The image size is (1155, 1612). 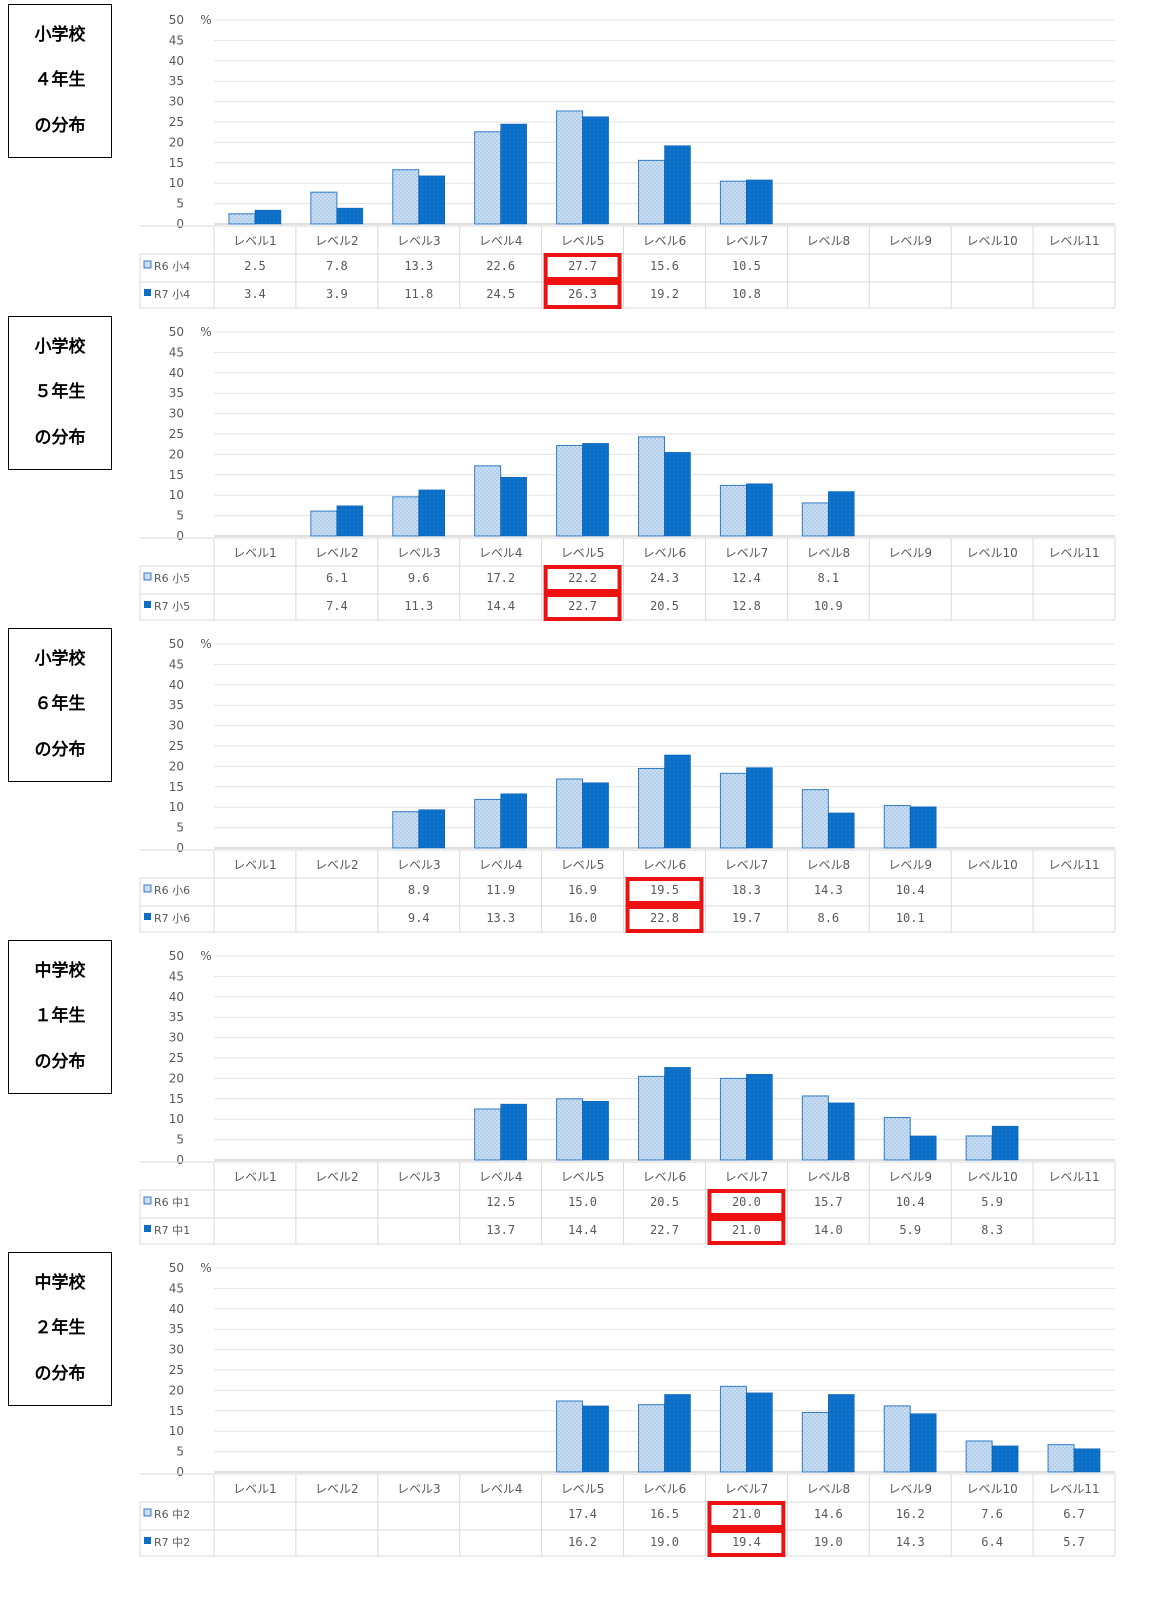 I want to click on data-value-label: 5.9, so click(x=992, y=1202).